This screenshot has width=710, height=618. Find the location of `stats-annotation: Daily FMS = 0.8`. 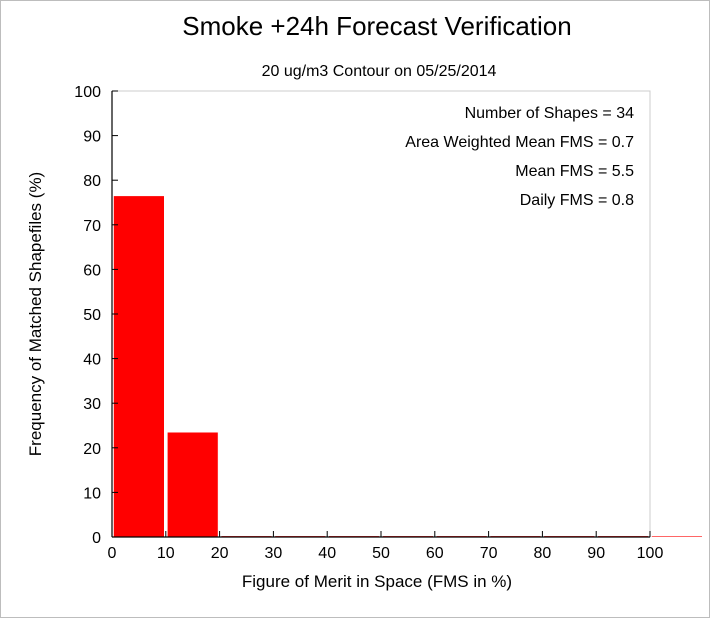

stats-annotation: Daily FMS = 0.8 is located at coordinates (577, 200).